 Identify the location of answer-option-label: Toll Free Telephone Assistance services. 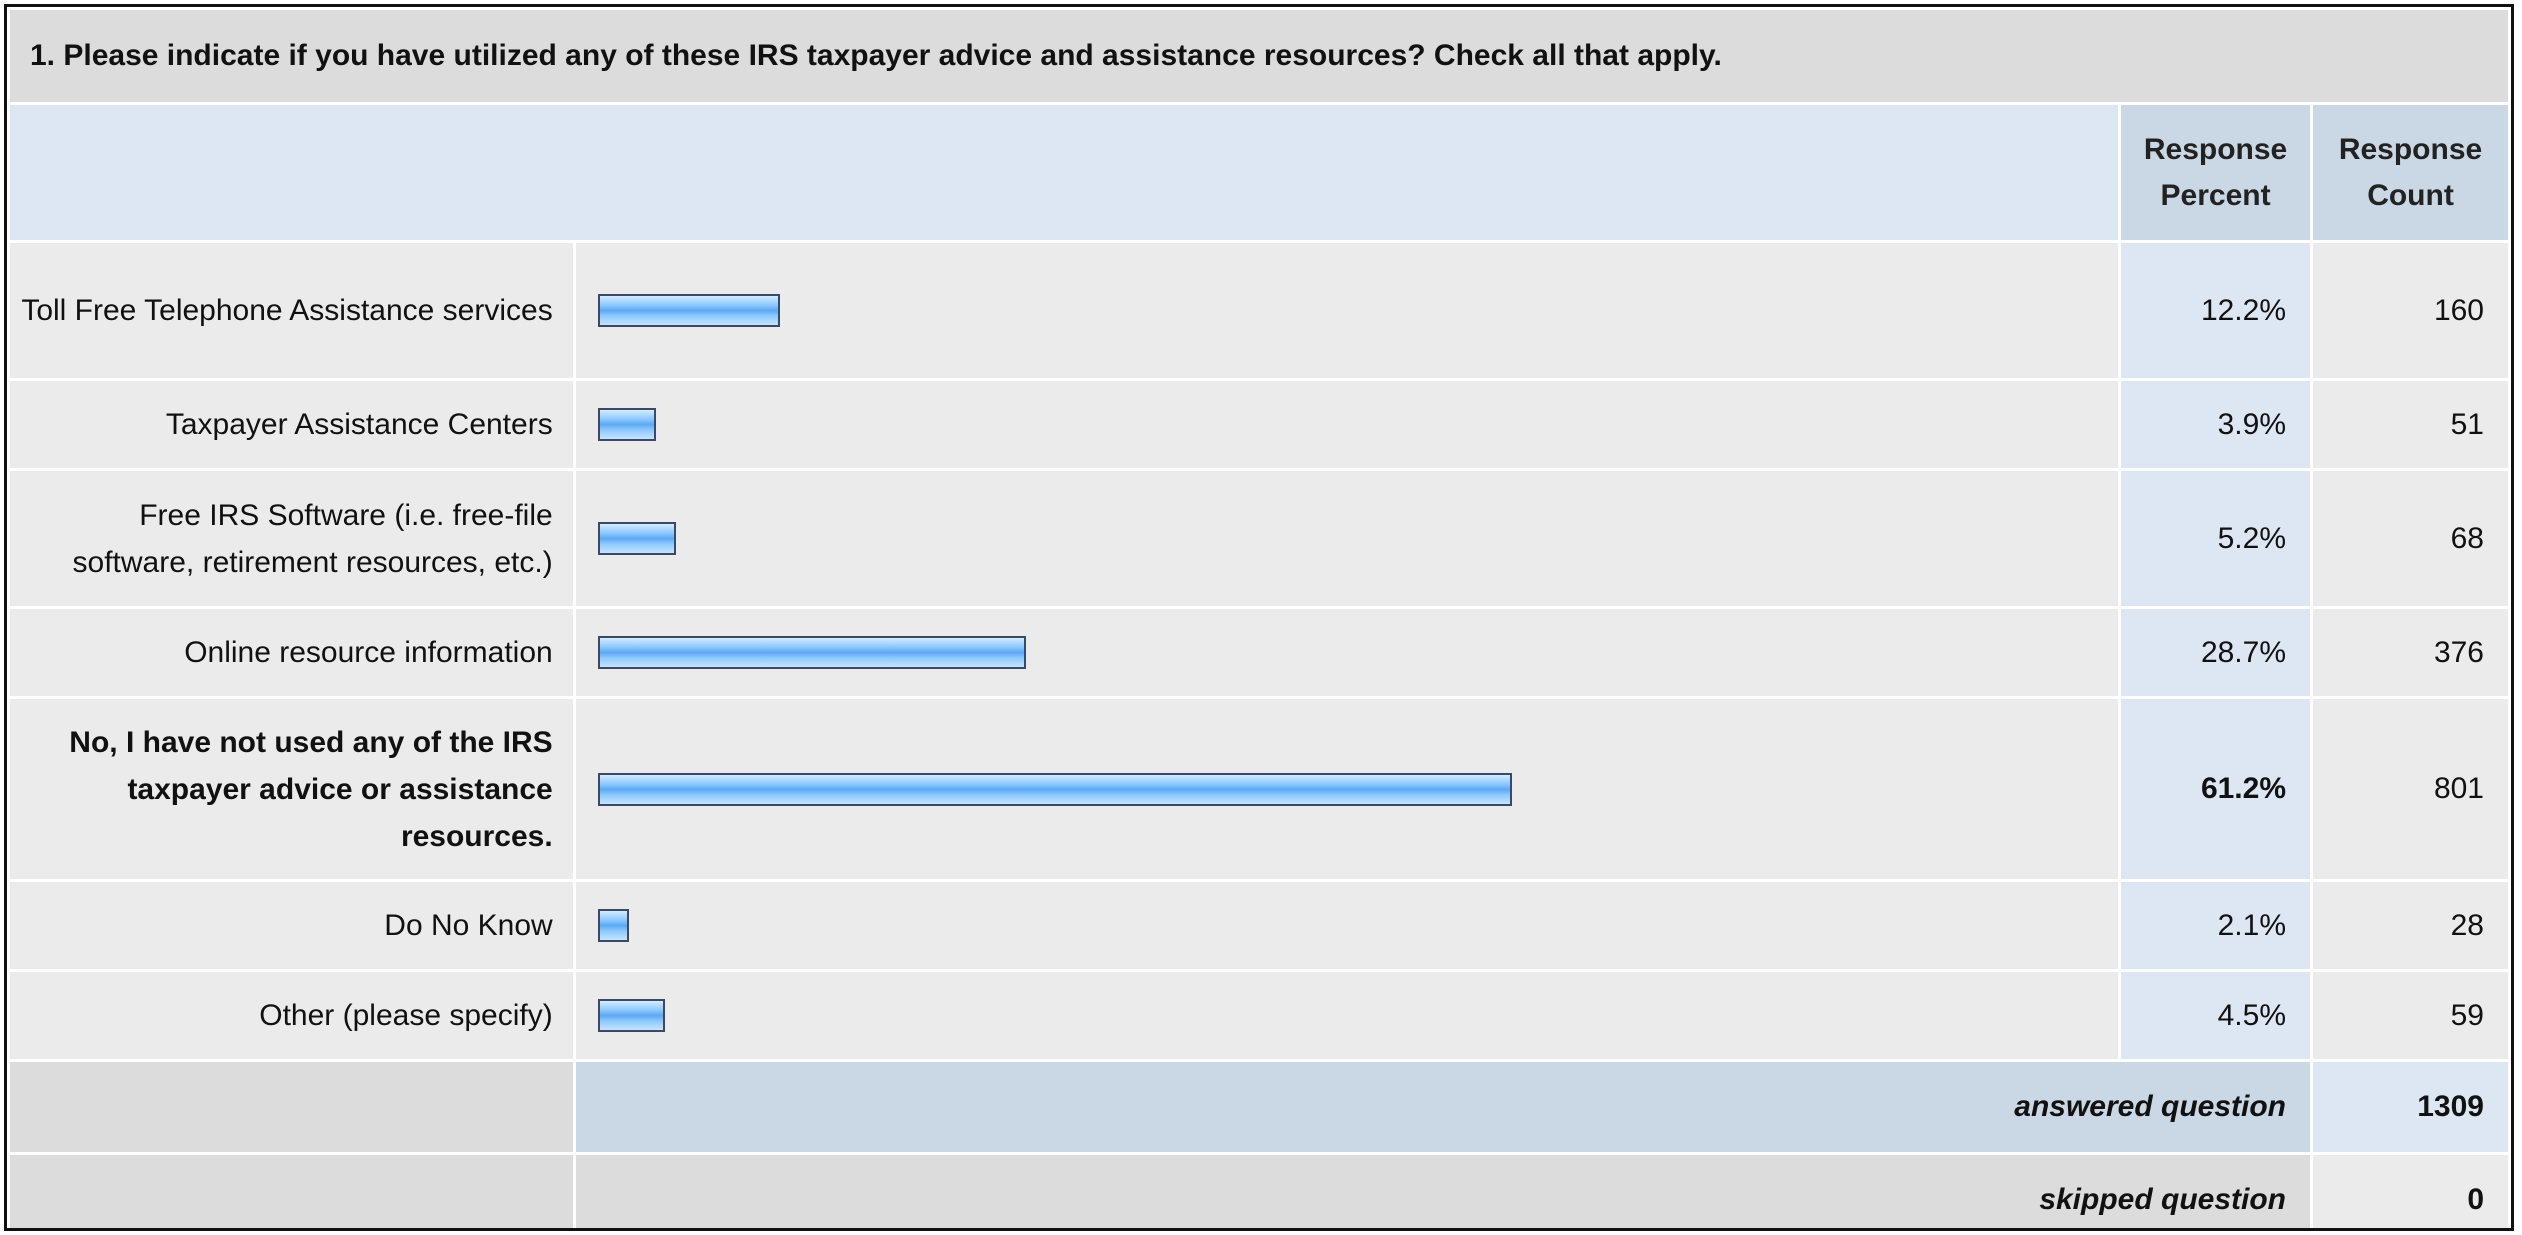
(291, 310).